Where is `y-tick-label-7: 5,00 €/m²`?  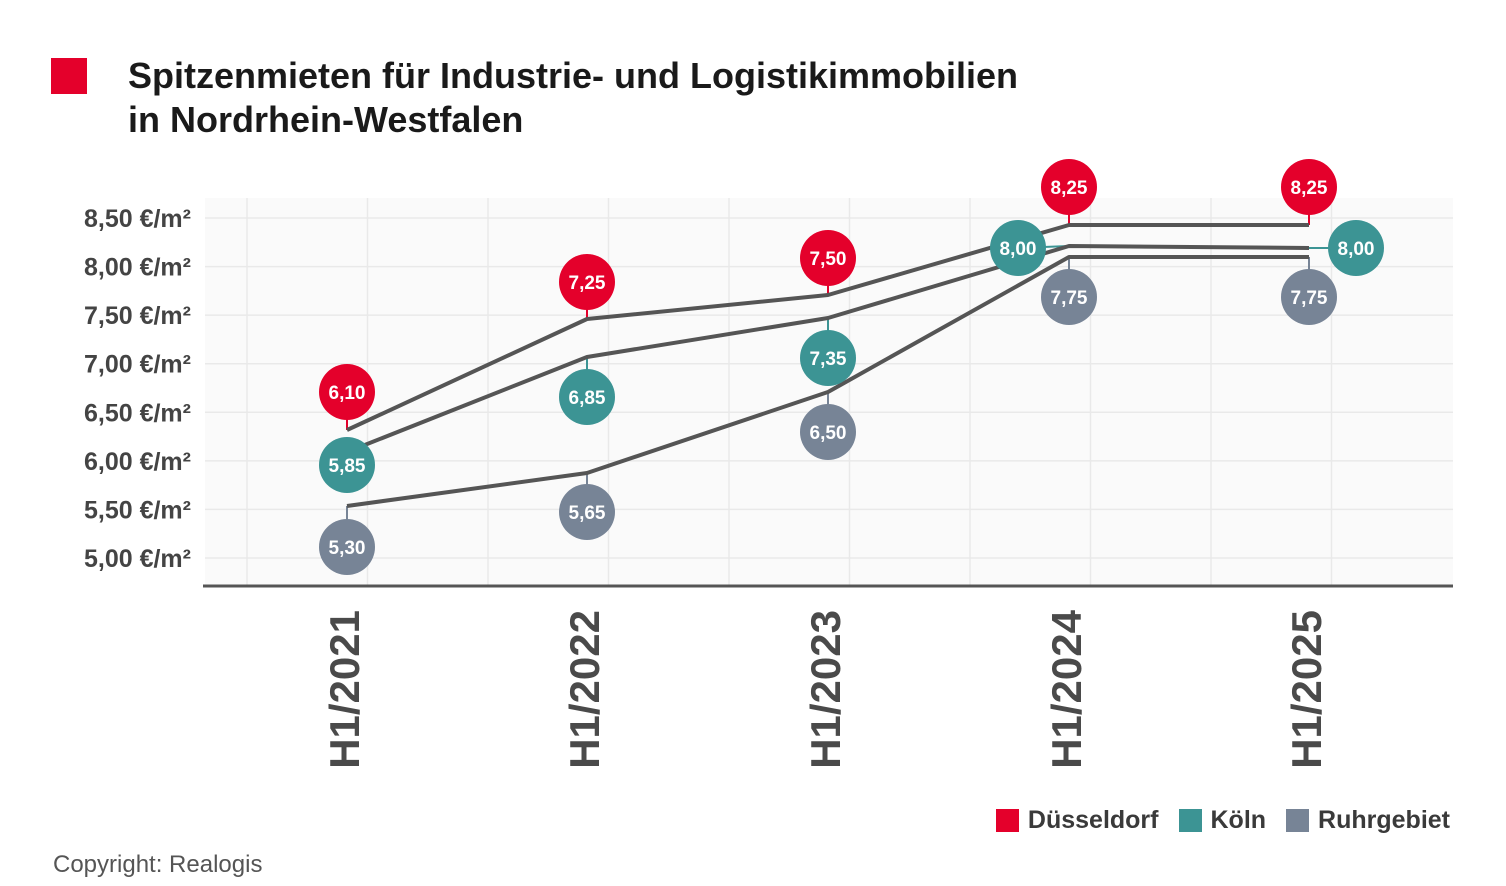
y-tick-label-7: 5,00 €/m² is located at coordinates (137, 559).